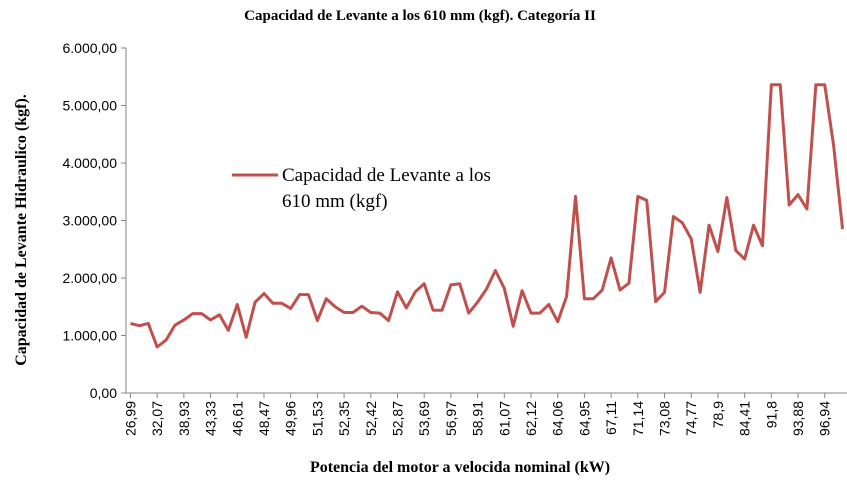 This screenshot has width=847, height=483. What do you see at coordinates (90, 336) in the screenshot?
I see `y-tick-label: 1.000,00` at bounding box center [90, 336].